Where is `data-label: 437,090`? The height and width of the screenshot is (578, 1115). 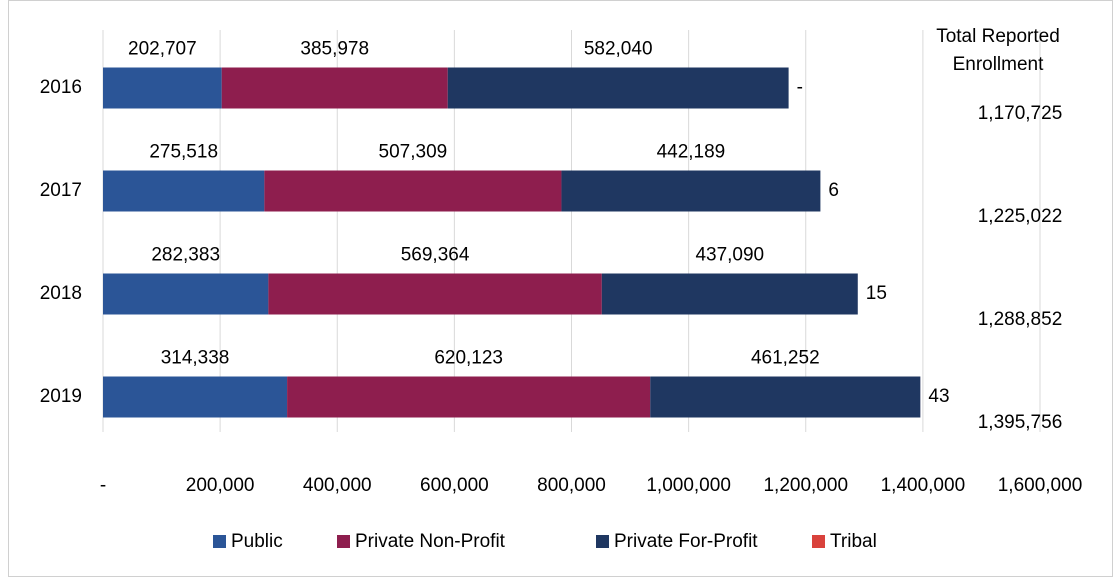 data-label: 437,090 is located at coordinates (729, 255).